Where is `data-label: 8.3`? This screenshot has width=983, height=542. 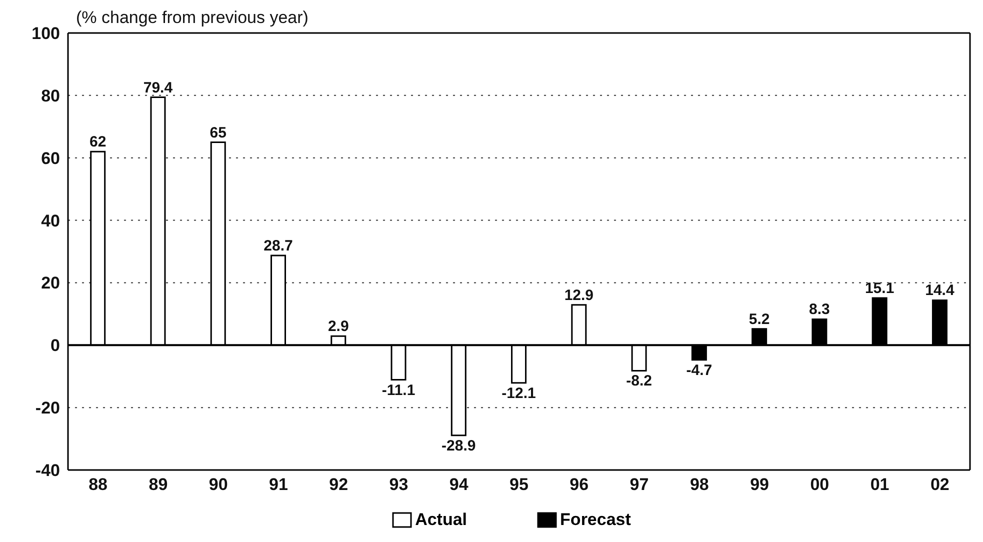
data-label: 8.3 is located at coordinates (819, 309).